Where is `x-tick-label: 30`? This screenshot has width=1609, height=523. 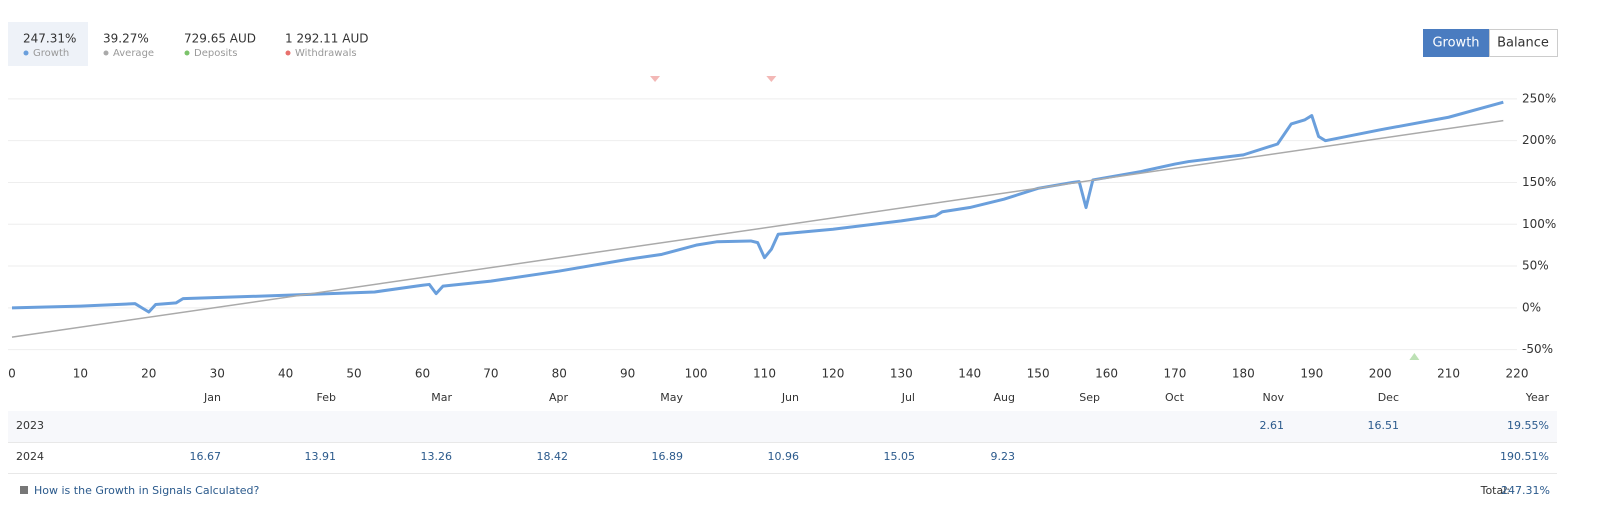
x-tick-label: 30 is located at coordinates (217, 374).